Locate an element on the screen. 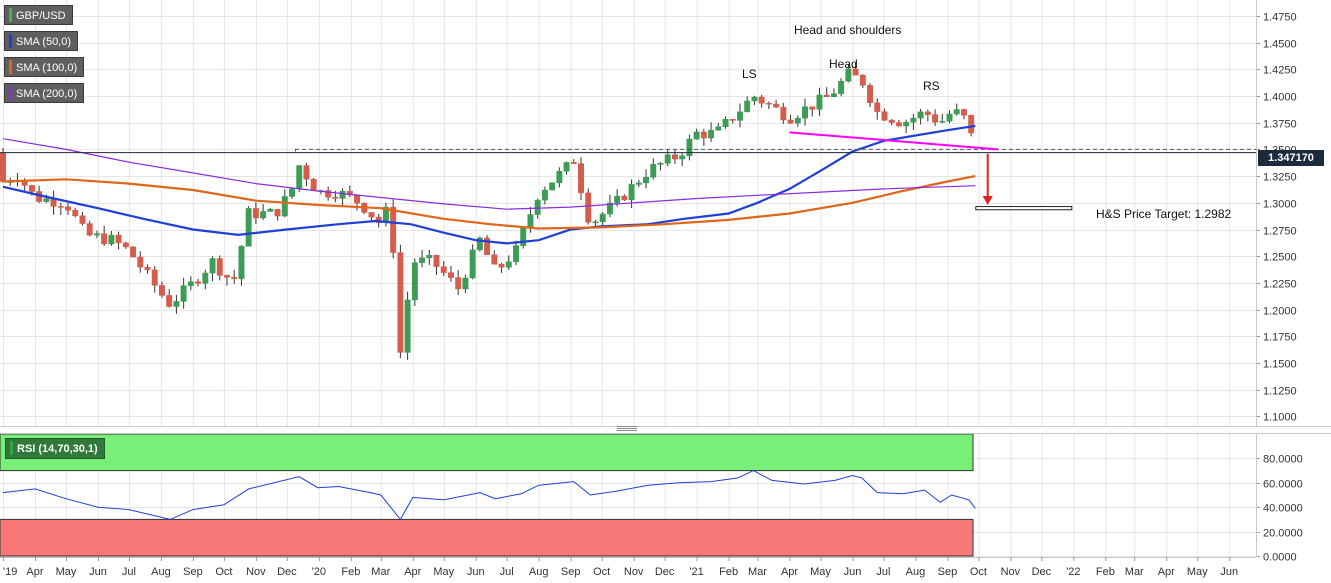  price-axis-label: 1.1000 is located at coordinates (1280, 418).